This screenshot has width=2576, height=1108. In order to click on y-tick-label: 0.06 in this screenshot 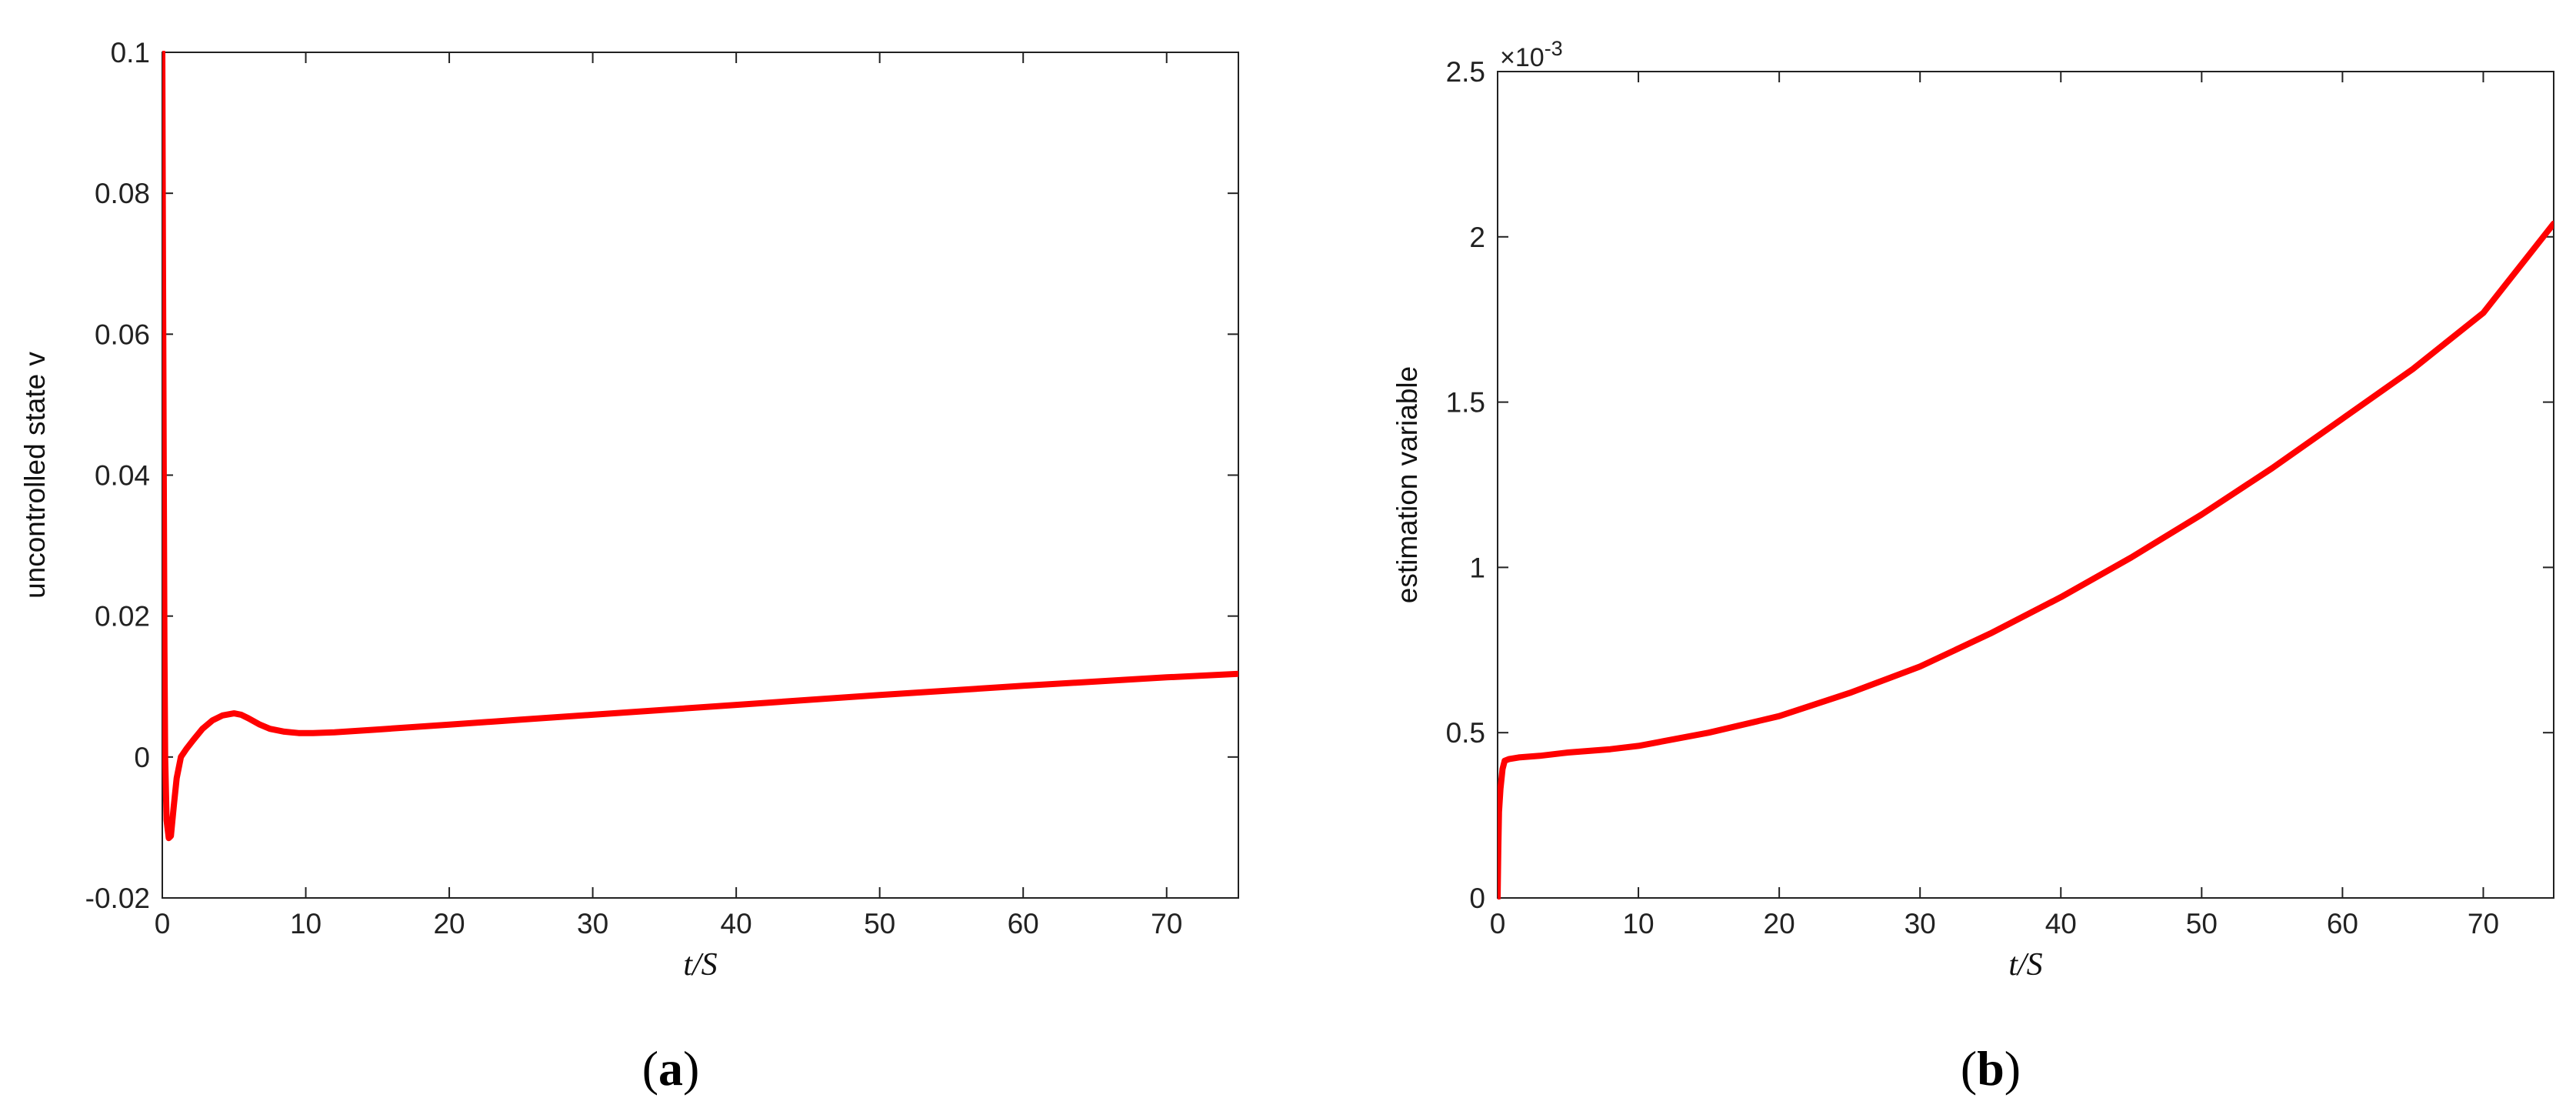, I will do `click(122, 335)`.